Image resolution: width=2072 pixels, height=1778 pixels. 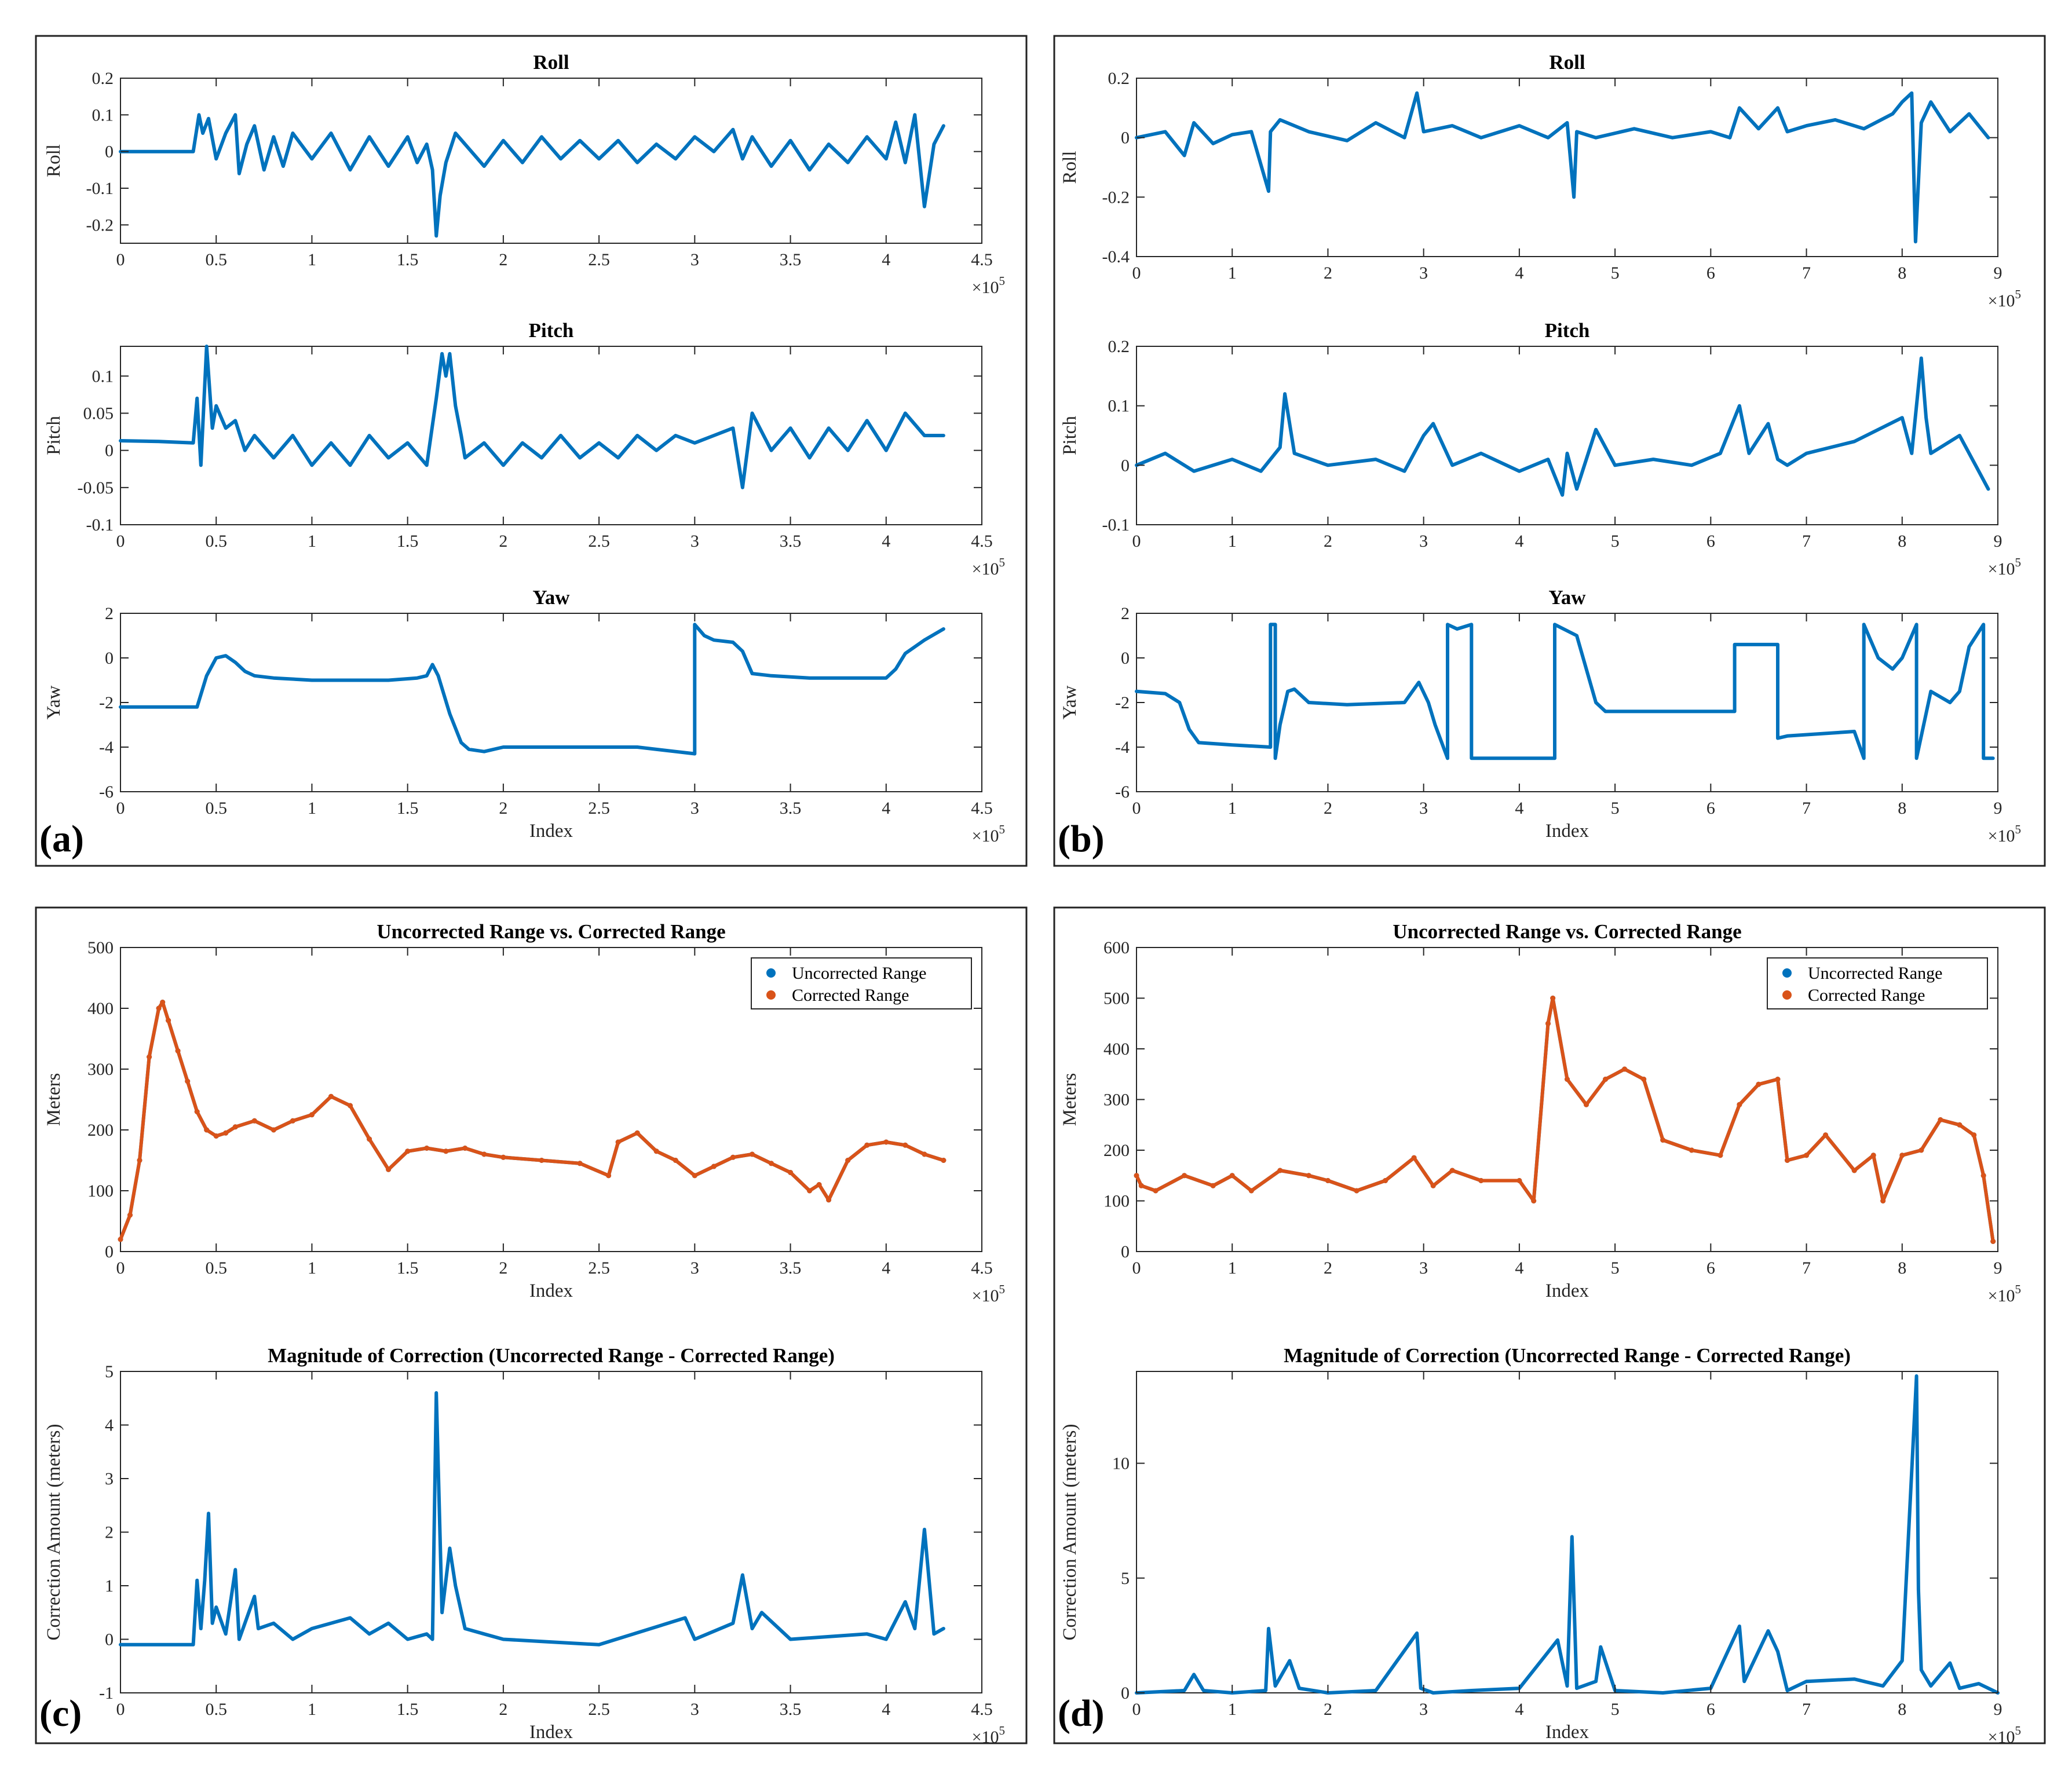 What do you see at coordinates (1902, 541) in the screenshot?
I see `x-tick-label: 8` at bounding box center [1902, 541].